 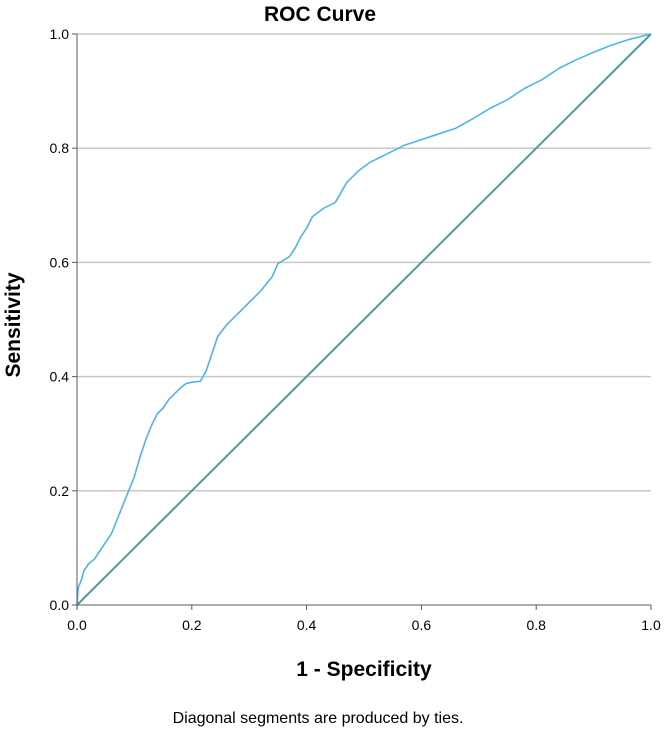 What do you see at coordinates (320, 14) in the screenshot?
I see `chart-title: ROC Curve` at bounding box center [320, 14].